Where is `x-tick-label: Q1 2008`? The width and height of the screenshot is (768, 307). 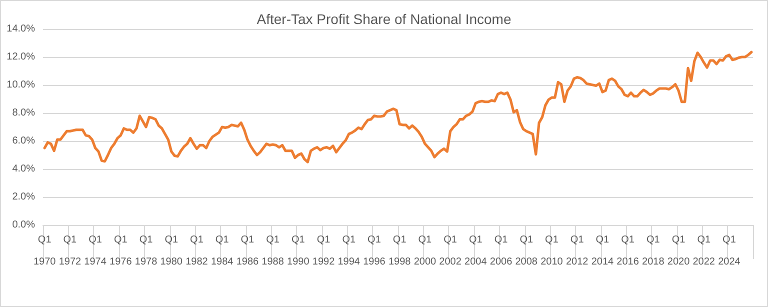
x-tick-label: Q1 2008 is located at coordinates (526, 251).